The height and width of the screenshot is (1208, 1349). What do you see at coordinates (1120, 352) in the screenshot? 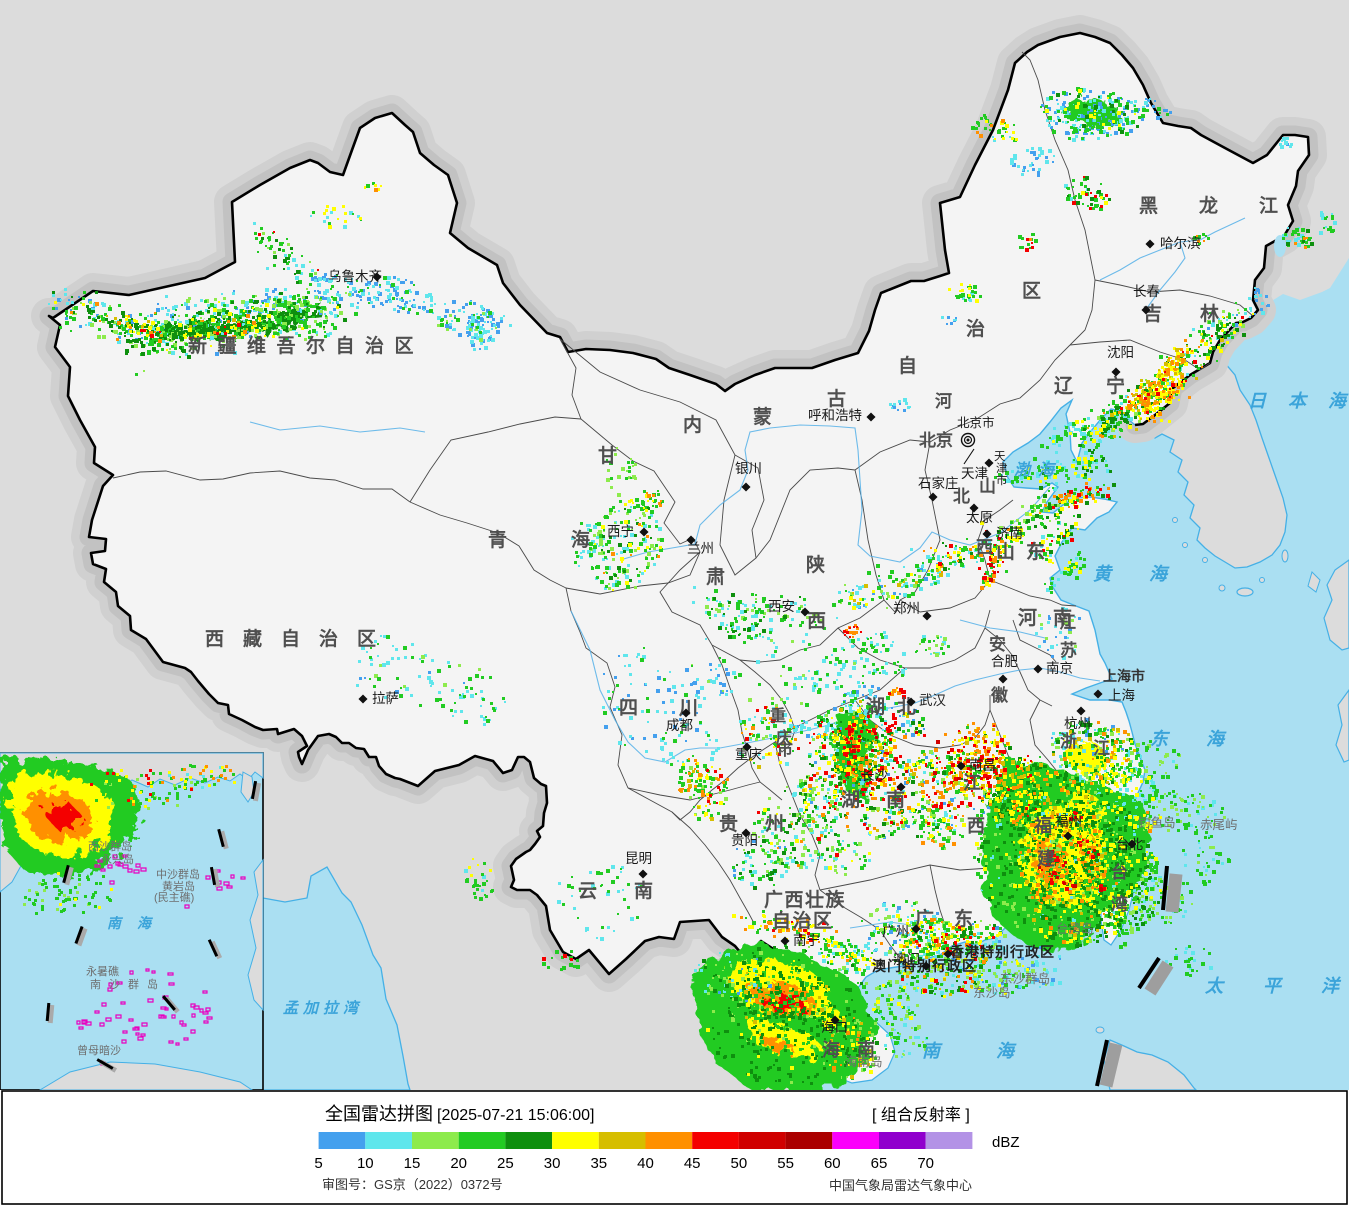
I see `svg-text: 沈阳` at bounding box center [1120, 352].